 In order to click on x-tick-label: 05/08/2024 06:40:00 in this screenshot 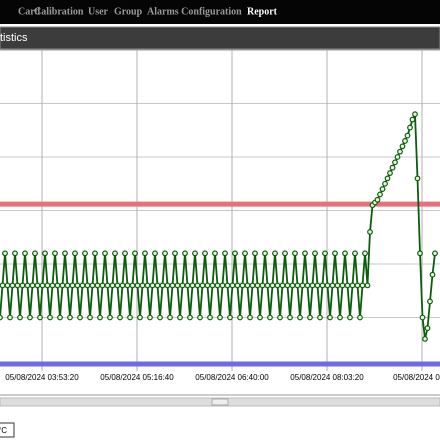, I will do `click(232, 377)`.